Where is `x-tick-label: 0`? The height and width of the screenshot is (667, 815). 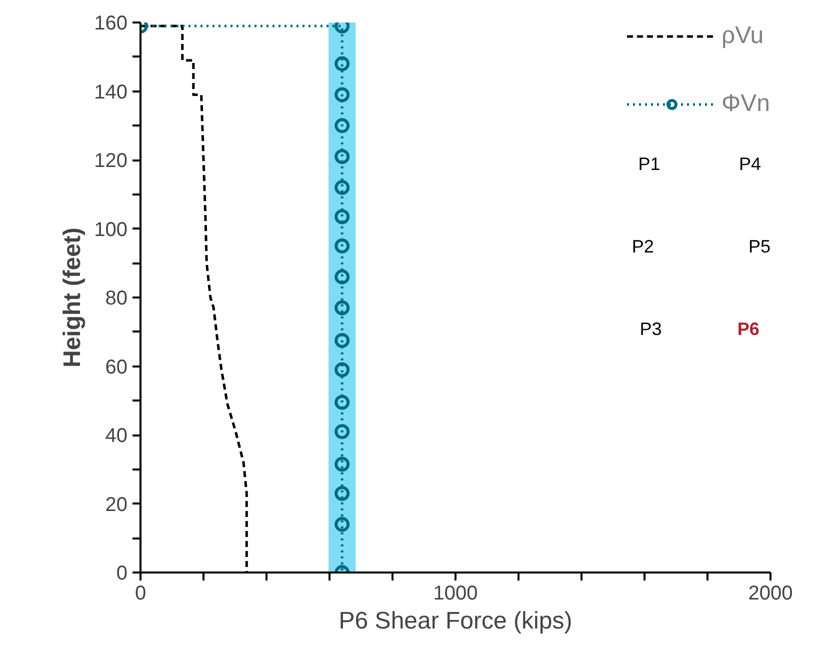
x-tick-label: 0 is located at coordinates (140, 593).